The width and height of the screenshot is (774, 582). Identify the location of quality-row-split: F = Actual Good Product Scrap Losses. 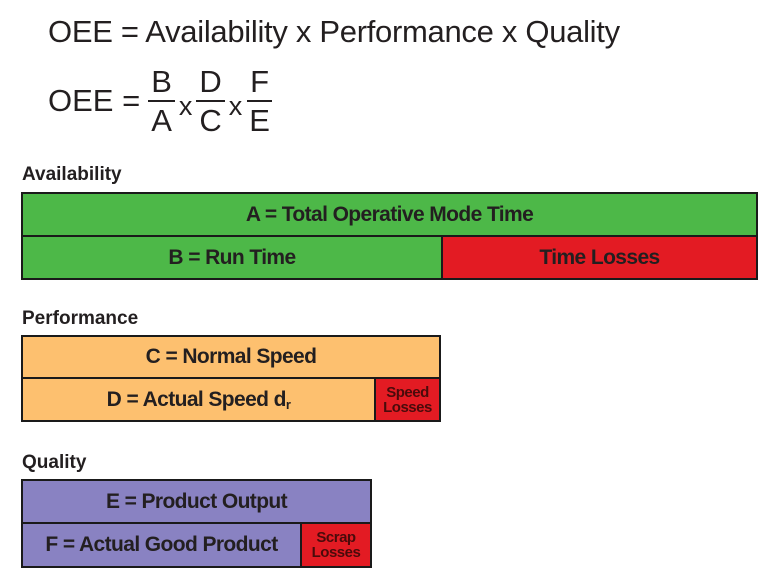
(196, 545).